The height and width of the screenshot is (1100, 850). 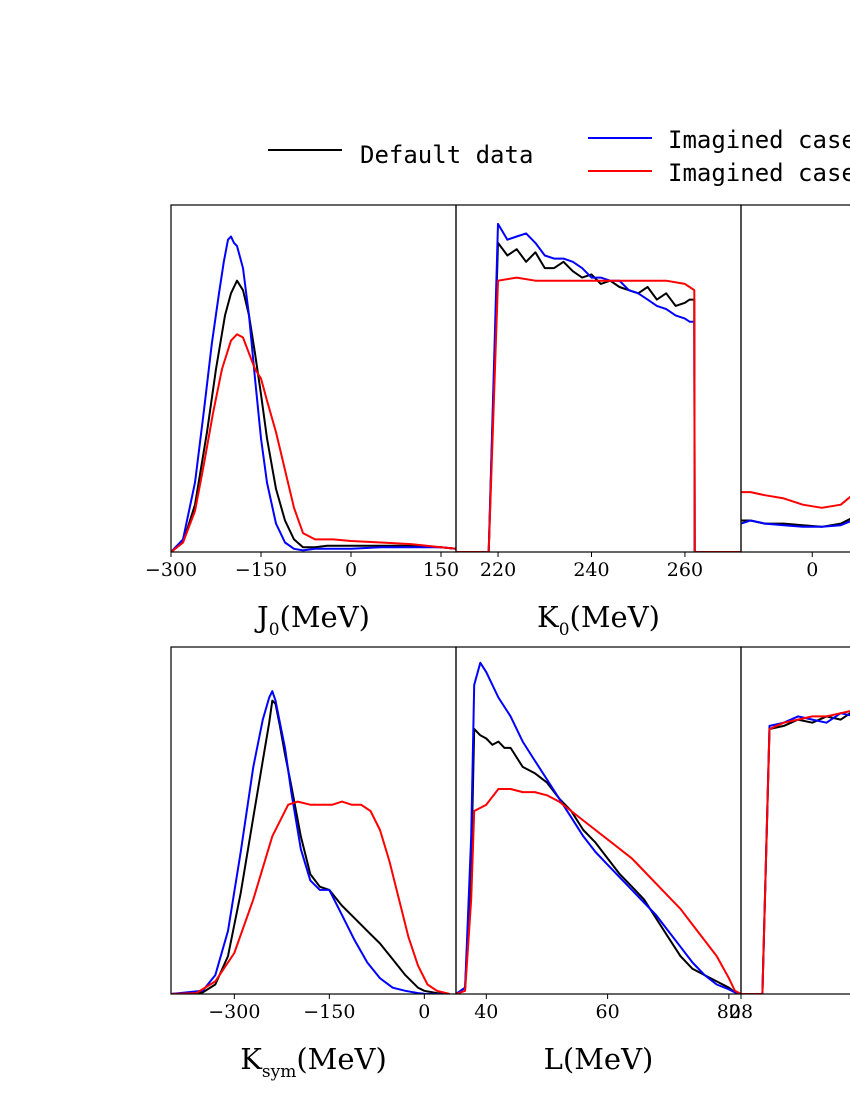 I want to click on panel-6: 28Esym(, so click(x=789, y=834).